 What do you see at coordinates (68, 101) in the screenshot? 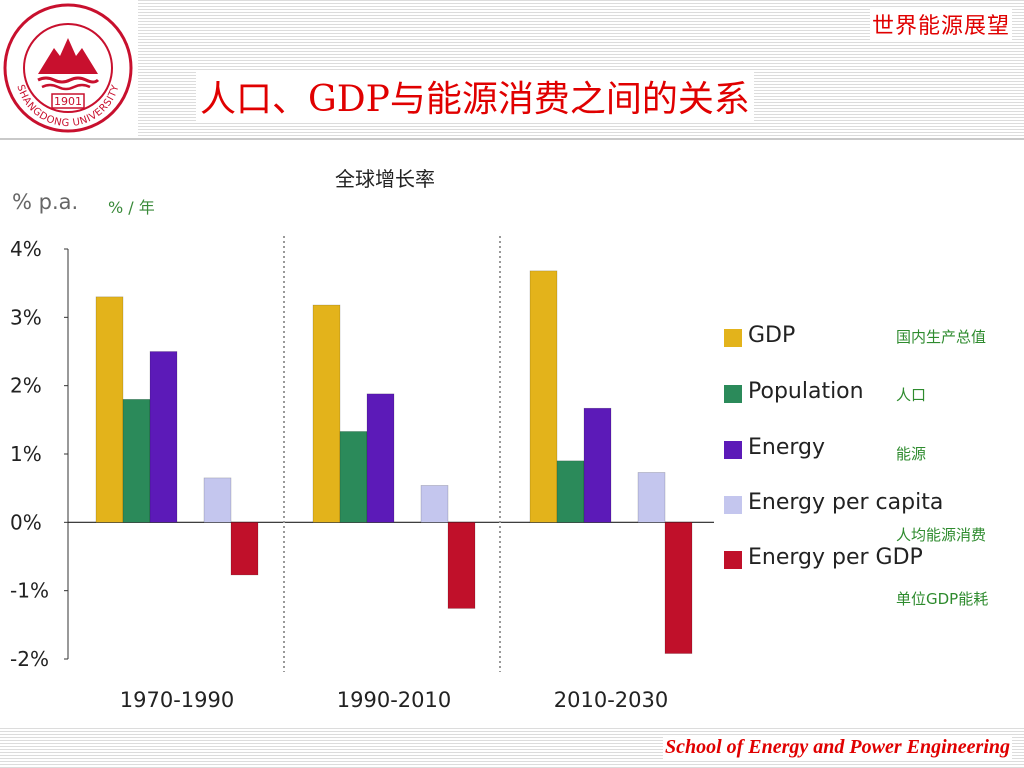
I see `logo-year: 1901` at bounding box center [68, 101].